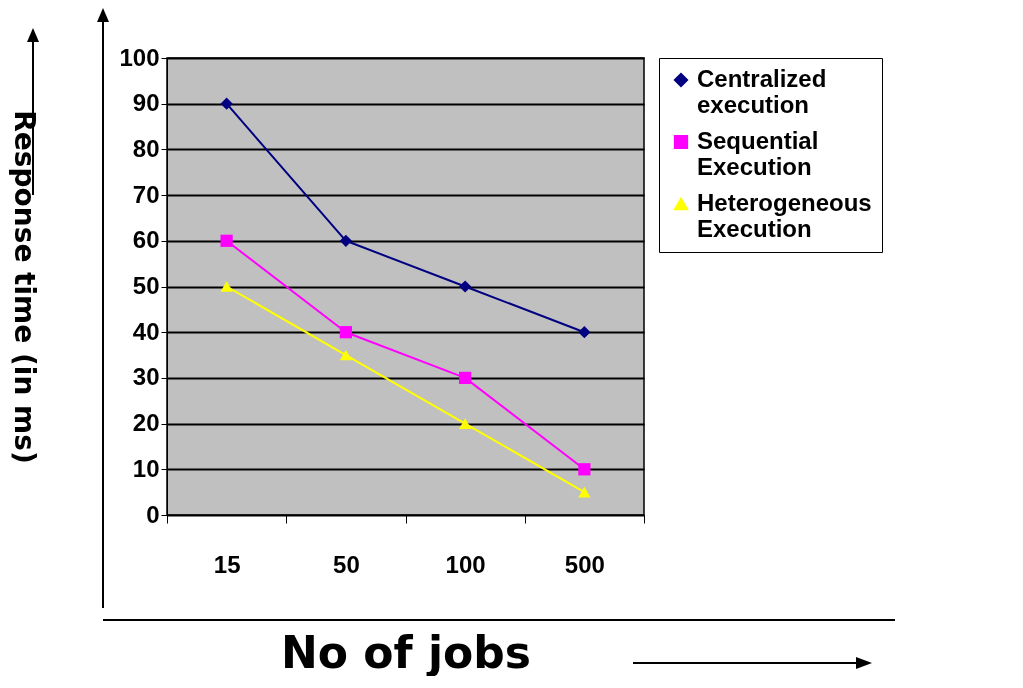 The height and width of the screenshot is (688, 1023). Describe the element at coordinates (139, 57) in the screenshot. I see `y-tick-label: 100` at that location.